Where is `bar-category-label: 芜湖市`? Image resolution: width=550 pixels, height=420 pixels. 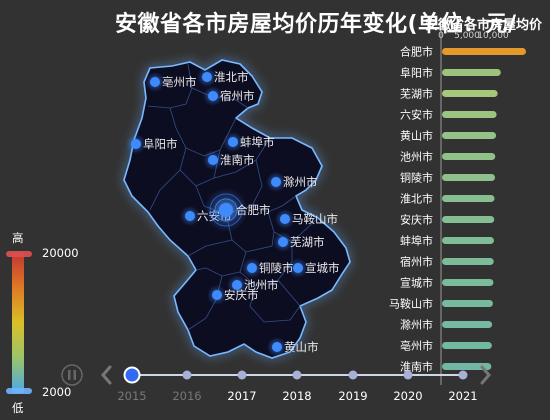
bar-category-label: 芜湖市 is located at coordinates (416, 94).